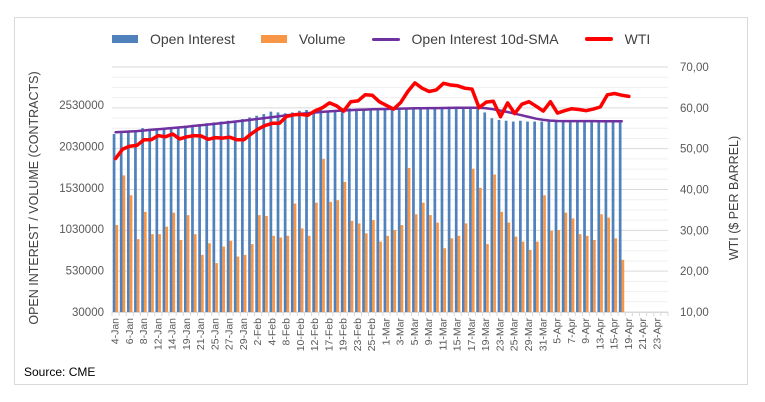 The height and width of the screenshot is (402, 765). Describe the element at coordinates (485, 39) in the screenshot. I see `legend-label: Open Interest 10d-SMA` at that location.